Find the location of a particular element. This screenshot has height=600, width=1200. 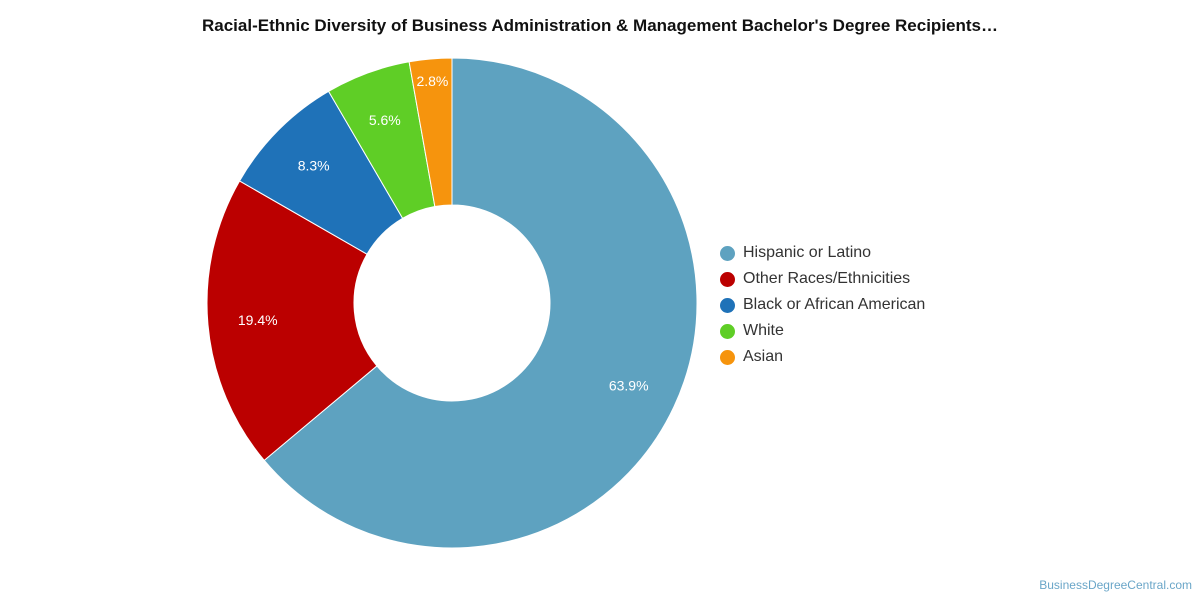

slice-asian is located at coordinates (430, 132).